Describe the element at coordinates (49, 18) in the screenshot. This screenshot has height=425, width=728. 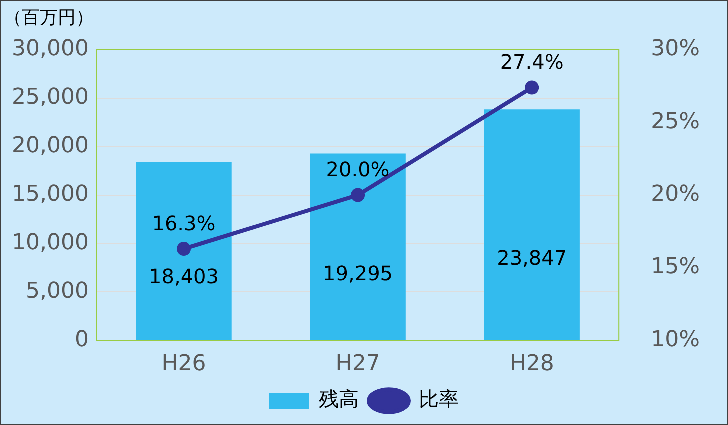
I see `y-axis-title: （百万円）` at that location.